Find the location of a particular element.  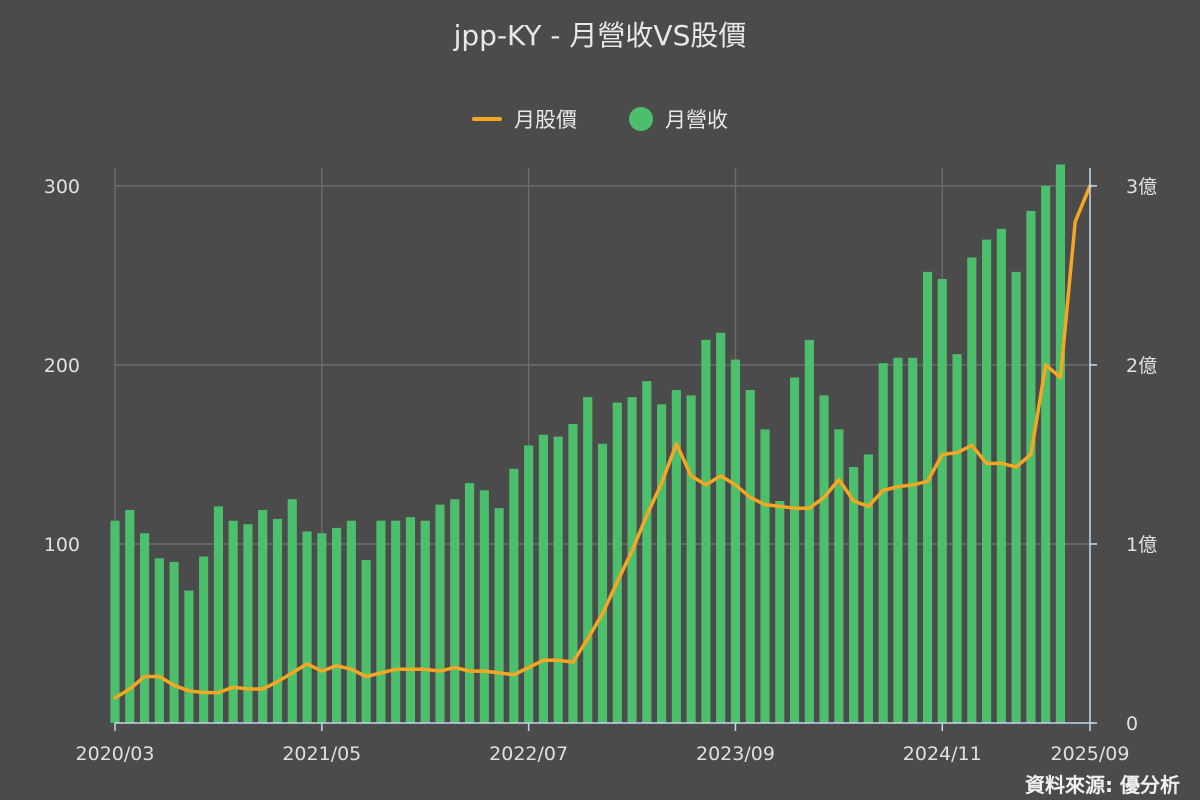

x-tick-label: 2023/09 is located at coordinates (735, 754).